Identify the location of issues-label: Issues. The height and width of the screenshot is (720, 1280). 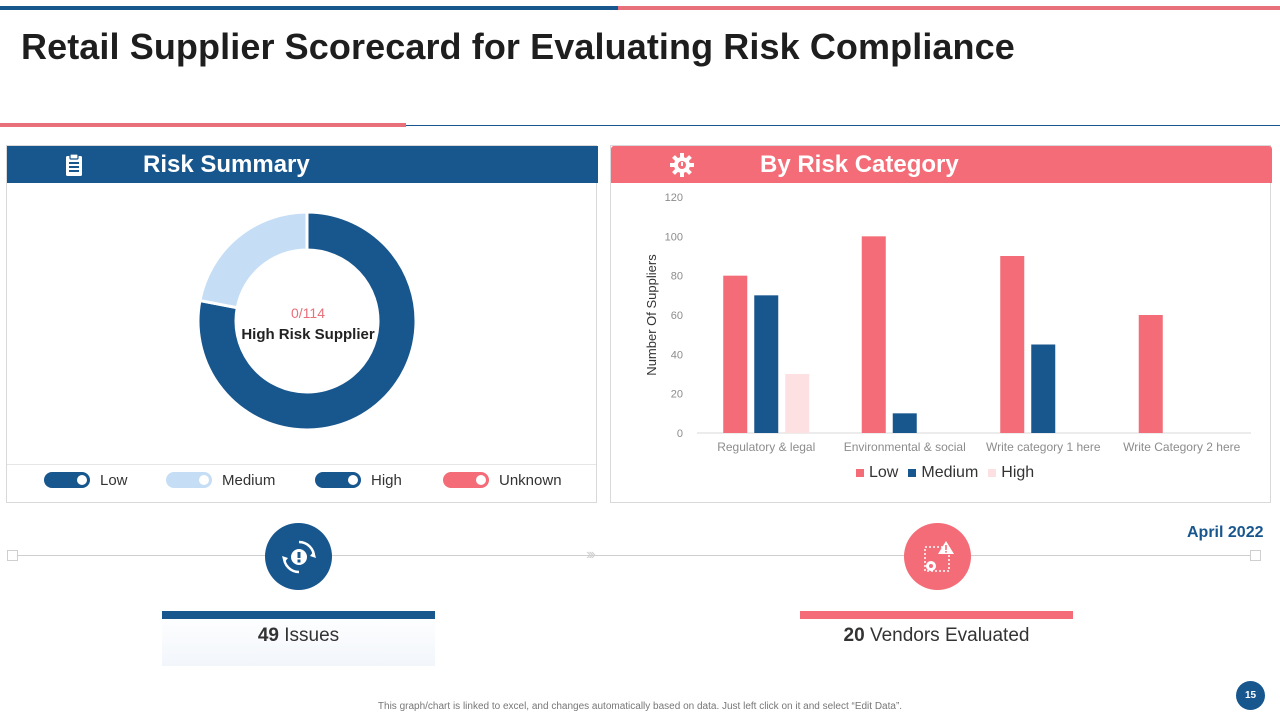
(312, 635).